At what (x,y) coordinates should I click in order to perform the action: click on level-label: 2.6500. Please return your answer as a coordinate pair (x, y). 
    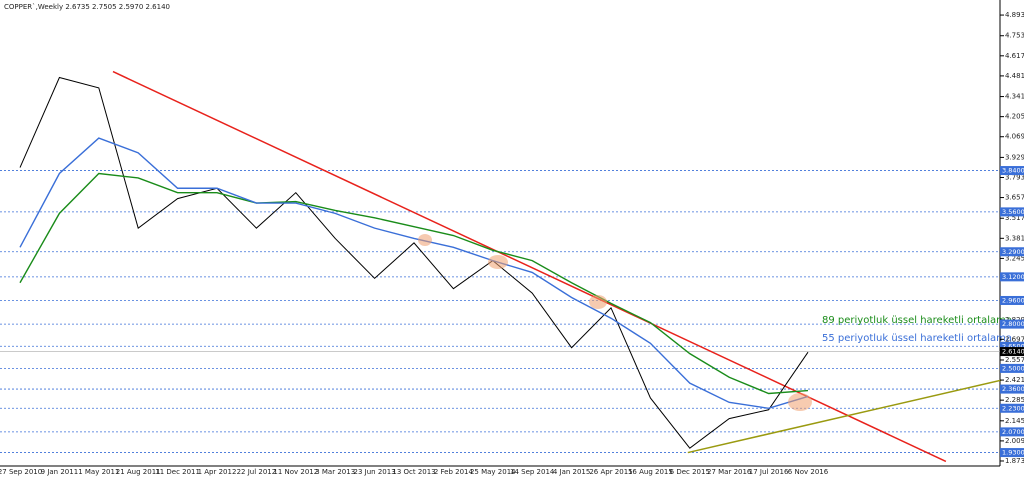
    Looking at the image, I should click on (1013, 346).